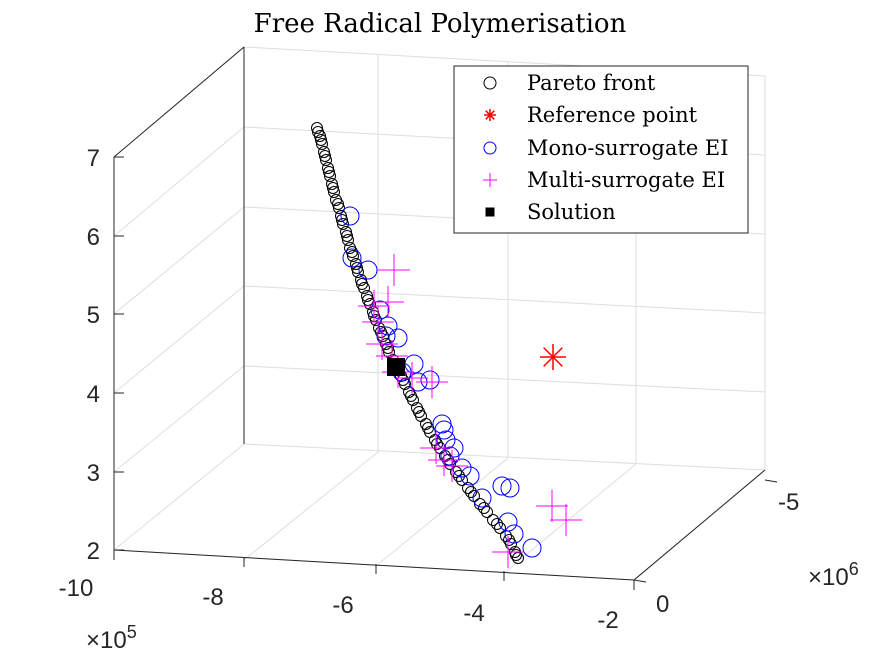 The height and width of the screenshot is (656, 875). What do you see at coordinates (662, 604) in the screenshot?
I see `y-tick-label: 0` at bounding box center [662, 604].